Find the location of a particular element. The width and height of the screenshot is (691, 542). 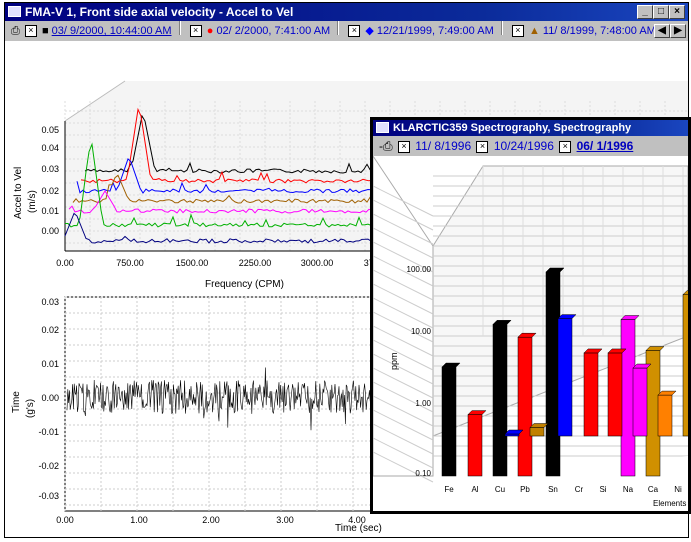

date-label: 11/ 8/1999, 7:48:00 AM is located at coordinates (599, 31).